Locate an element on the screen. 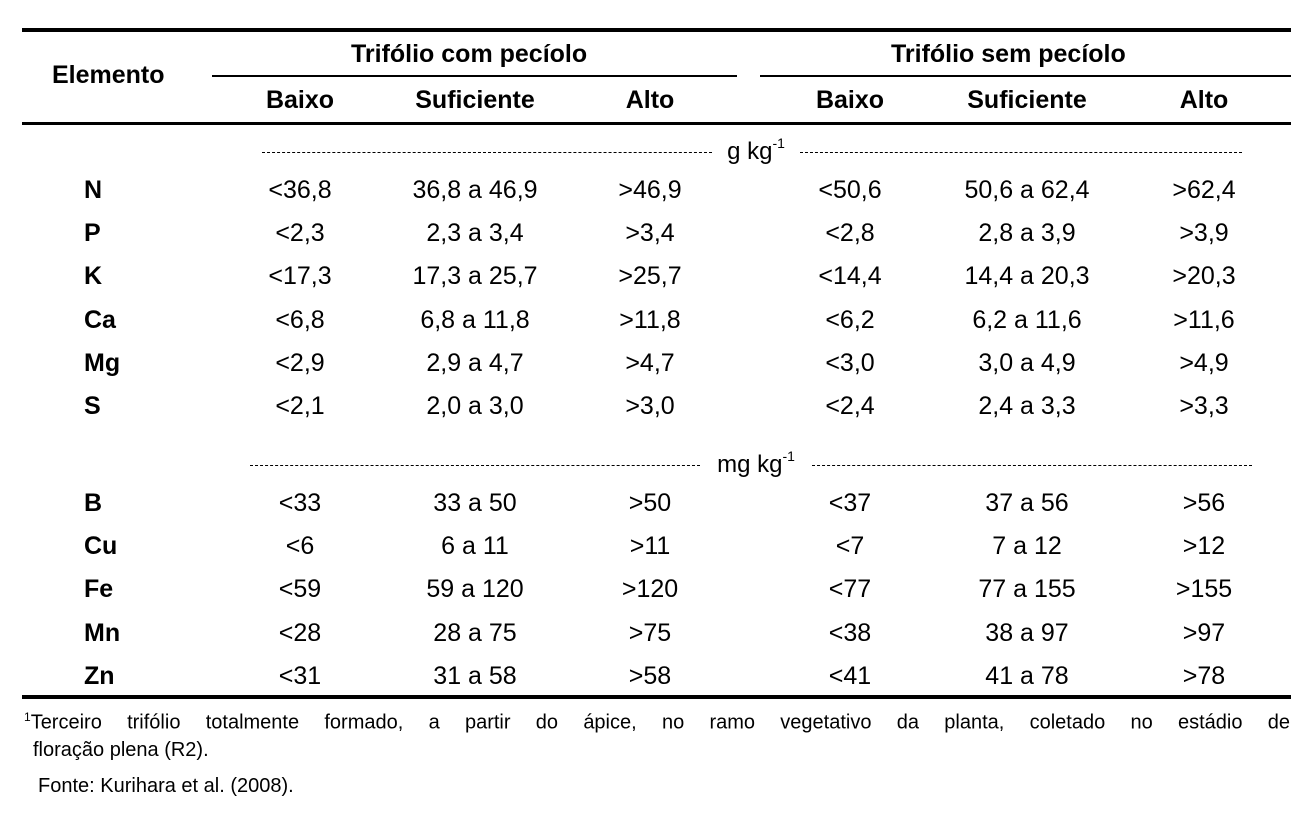 The width and height of the screenshot is (1314, 817). table-cell: >11 is located at coordinates (650, 546).